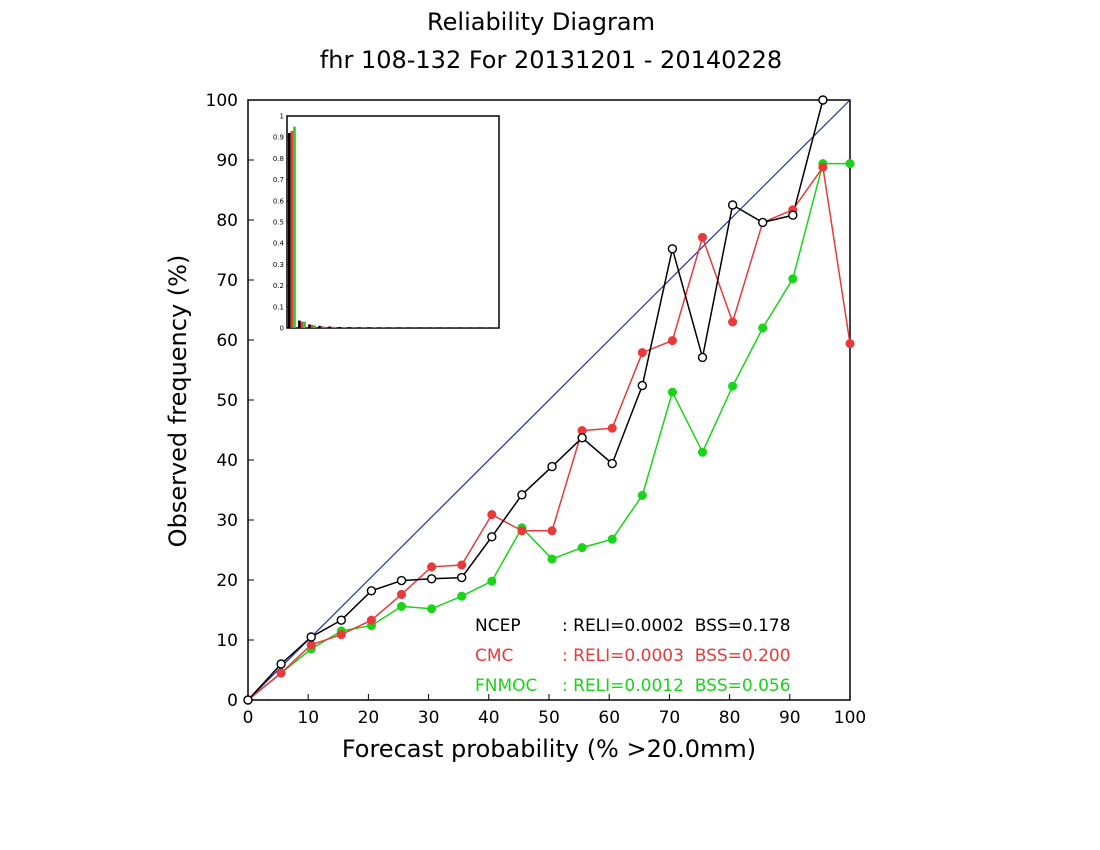  I want to click on x-tick-label: 20, so click(369, 718).